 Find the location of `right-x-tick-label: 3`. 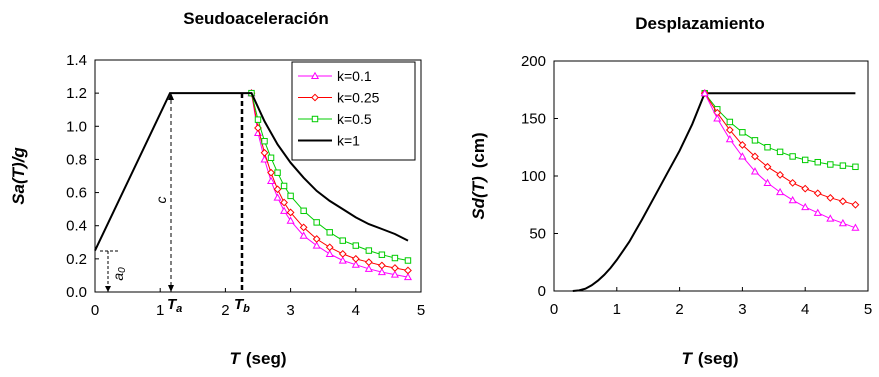

right-x-tick-label: 3 is located at coordinates (742, 309).